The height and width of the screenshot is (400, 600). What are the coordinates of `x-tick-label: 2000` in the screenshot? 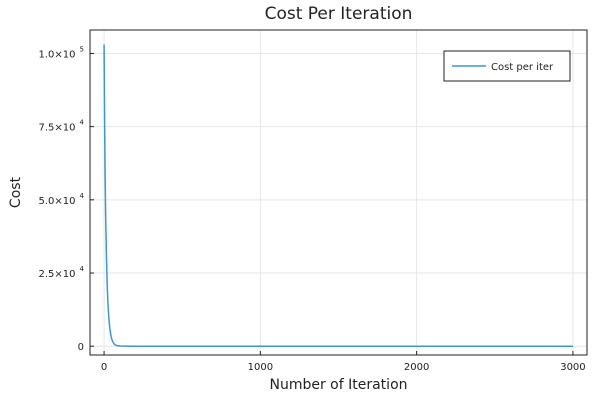 It's located at (416, 367).